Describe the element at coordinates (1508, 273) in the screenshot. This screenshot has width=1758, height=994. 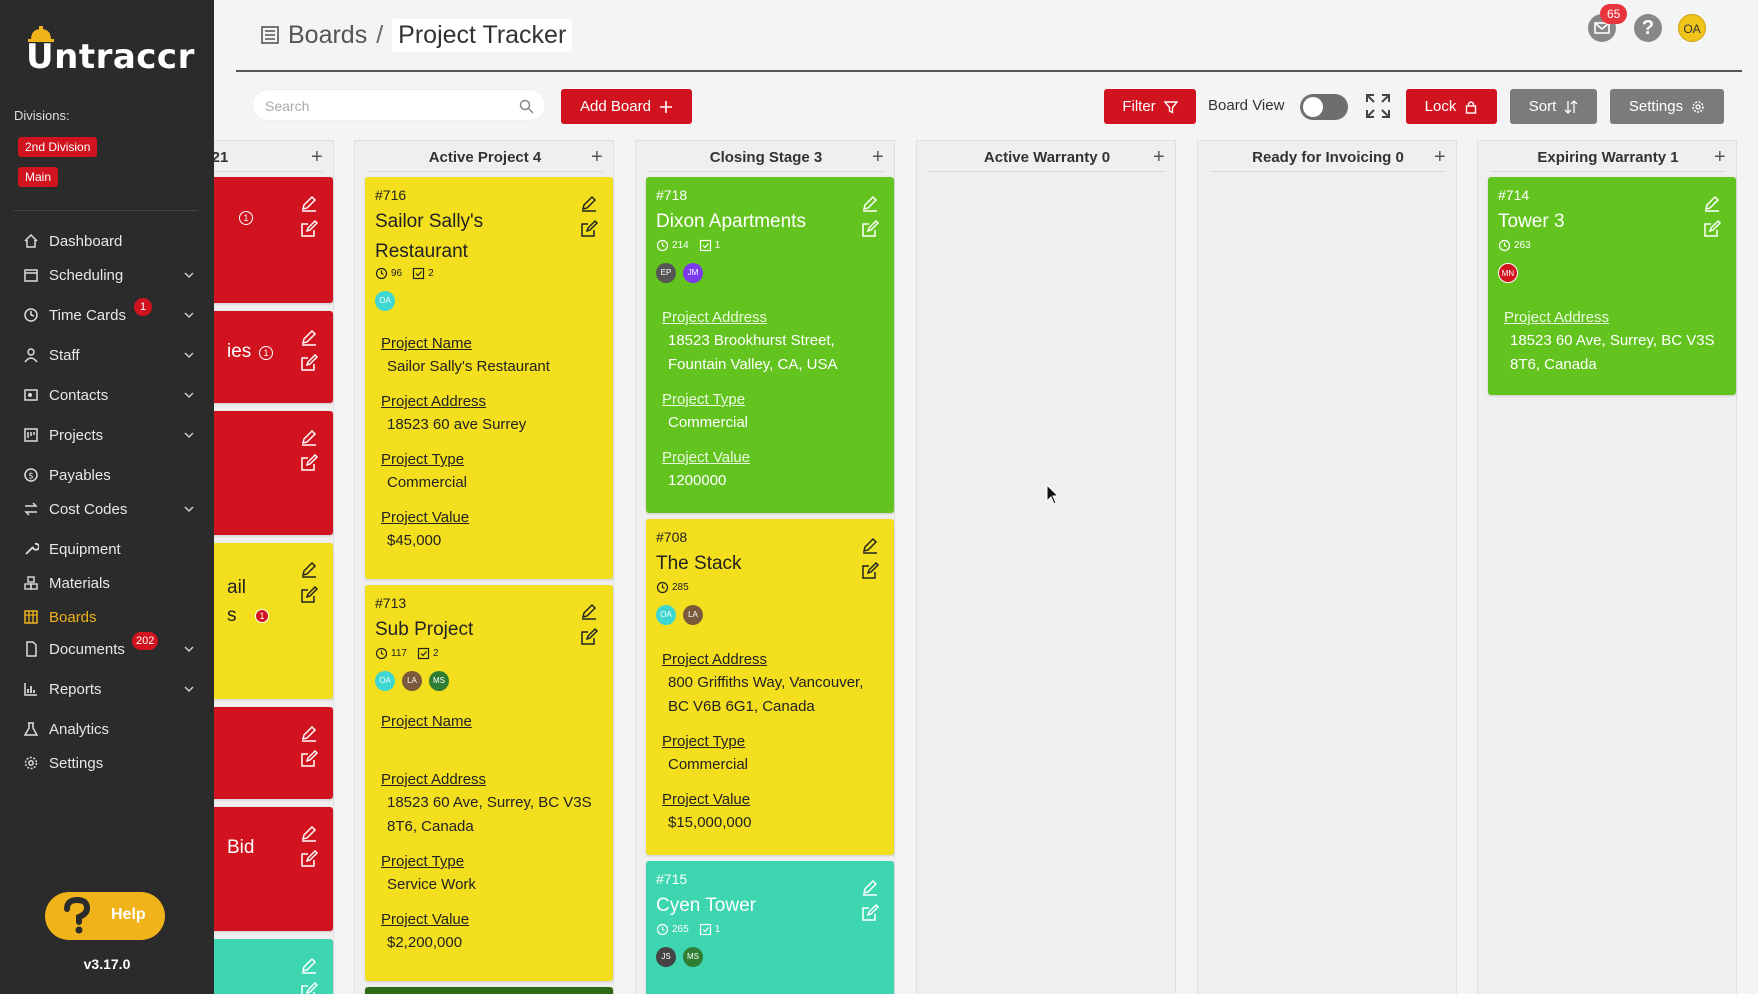
I see `avatar: MN` at that location.